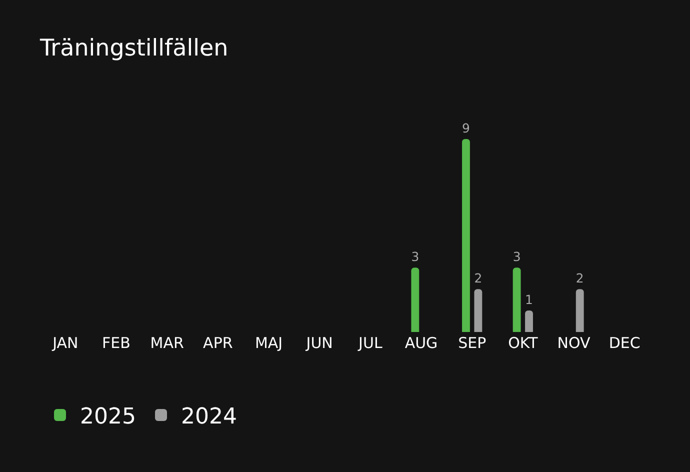 This screenshot has height=472, width=690. Describe the element at coordinates (370, 343) in the screenshot. I see `x-tick-label: JUL` at that location.